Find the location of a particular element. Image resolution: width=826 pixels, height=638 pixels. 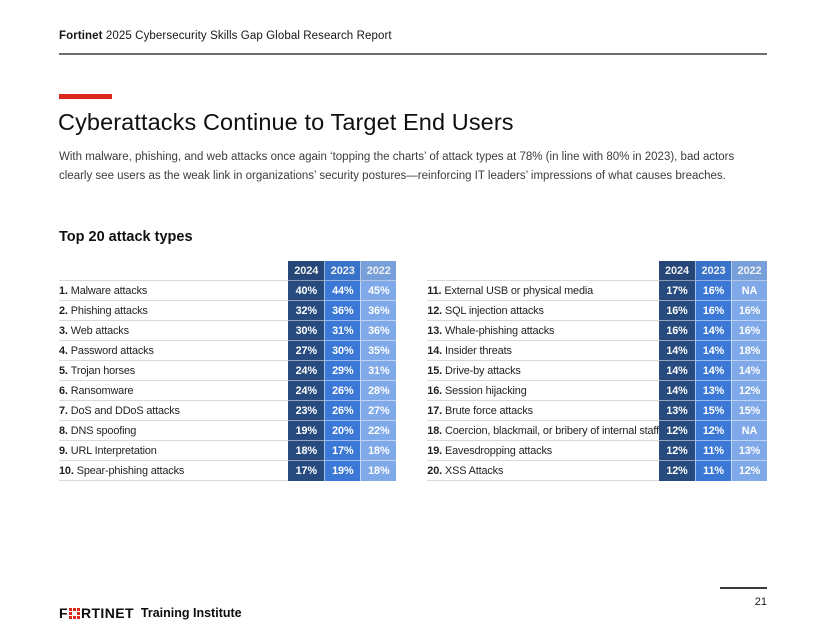

table-row: 12. SQL injection attacks 16% 16% 16% is located at coordinates (597, 311).